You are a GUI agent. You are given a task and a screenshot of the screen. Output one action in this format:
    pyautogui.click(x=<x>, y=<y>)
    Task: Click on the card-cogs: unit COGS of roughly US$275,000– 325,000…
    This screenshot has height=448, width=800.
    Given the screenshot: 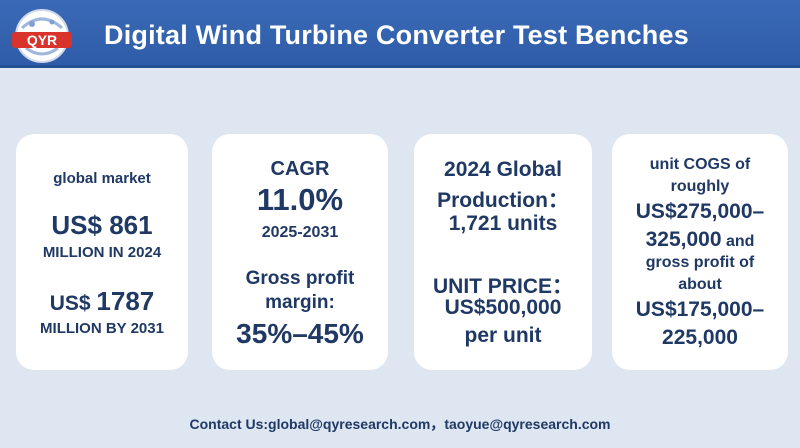 What is the action you would take?
    pyautogui.click(x=700, y=252)
    